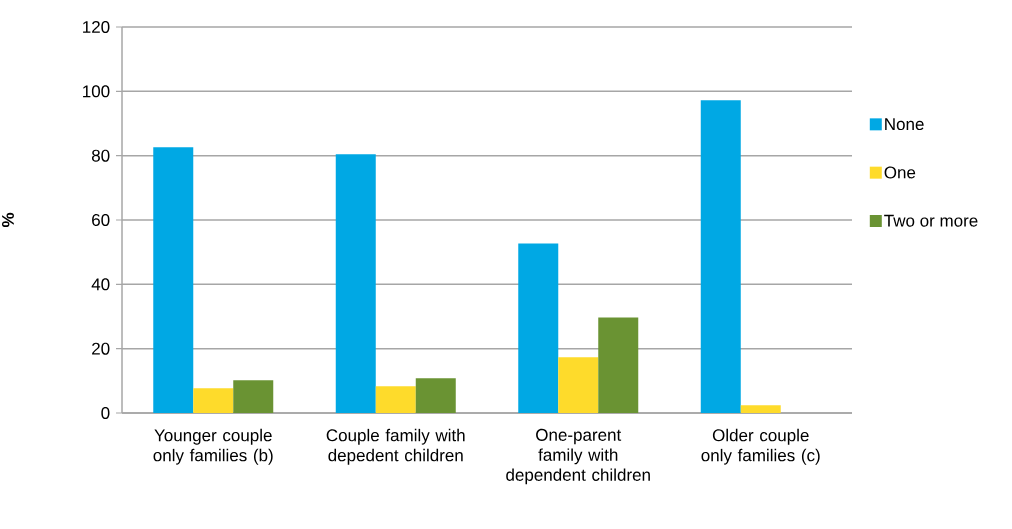 This screenshot has height=529, width=1012. I want to click on x-tick-label: One-parent family with dependent children, so click(578, 456).